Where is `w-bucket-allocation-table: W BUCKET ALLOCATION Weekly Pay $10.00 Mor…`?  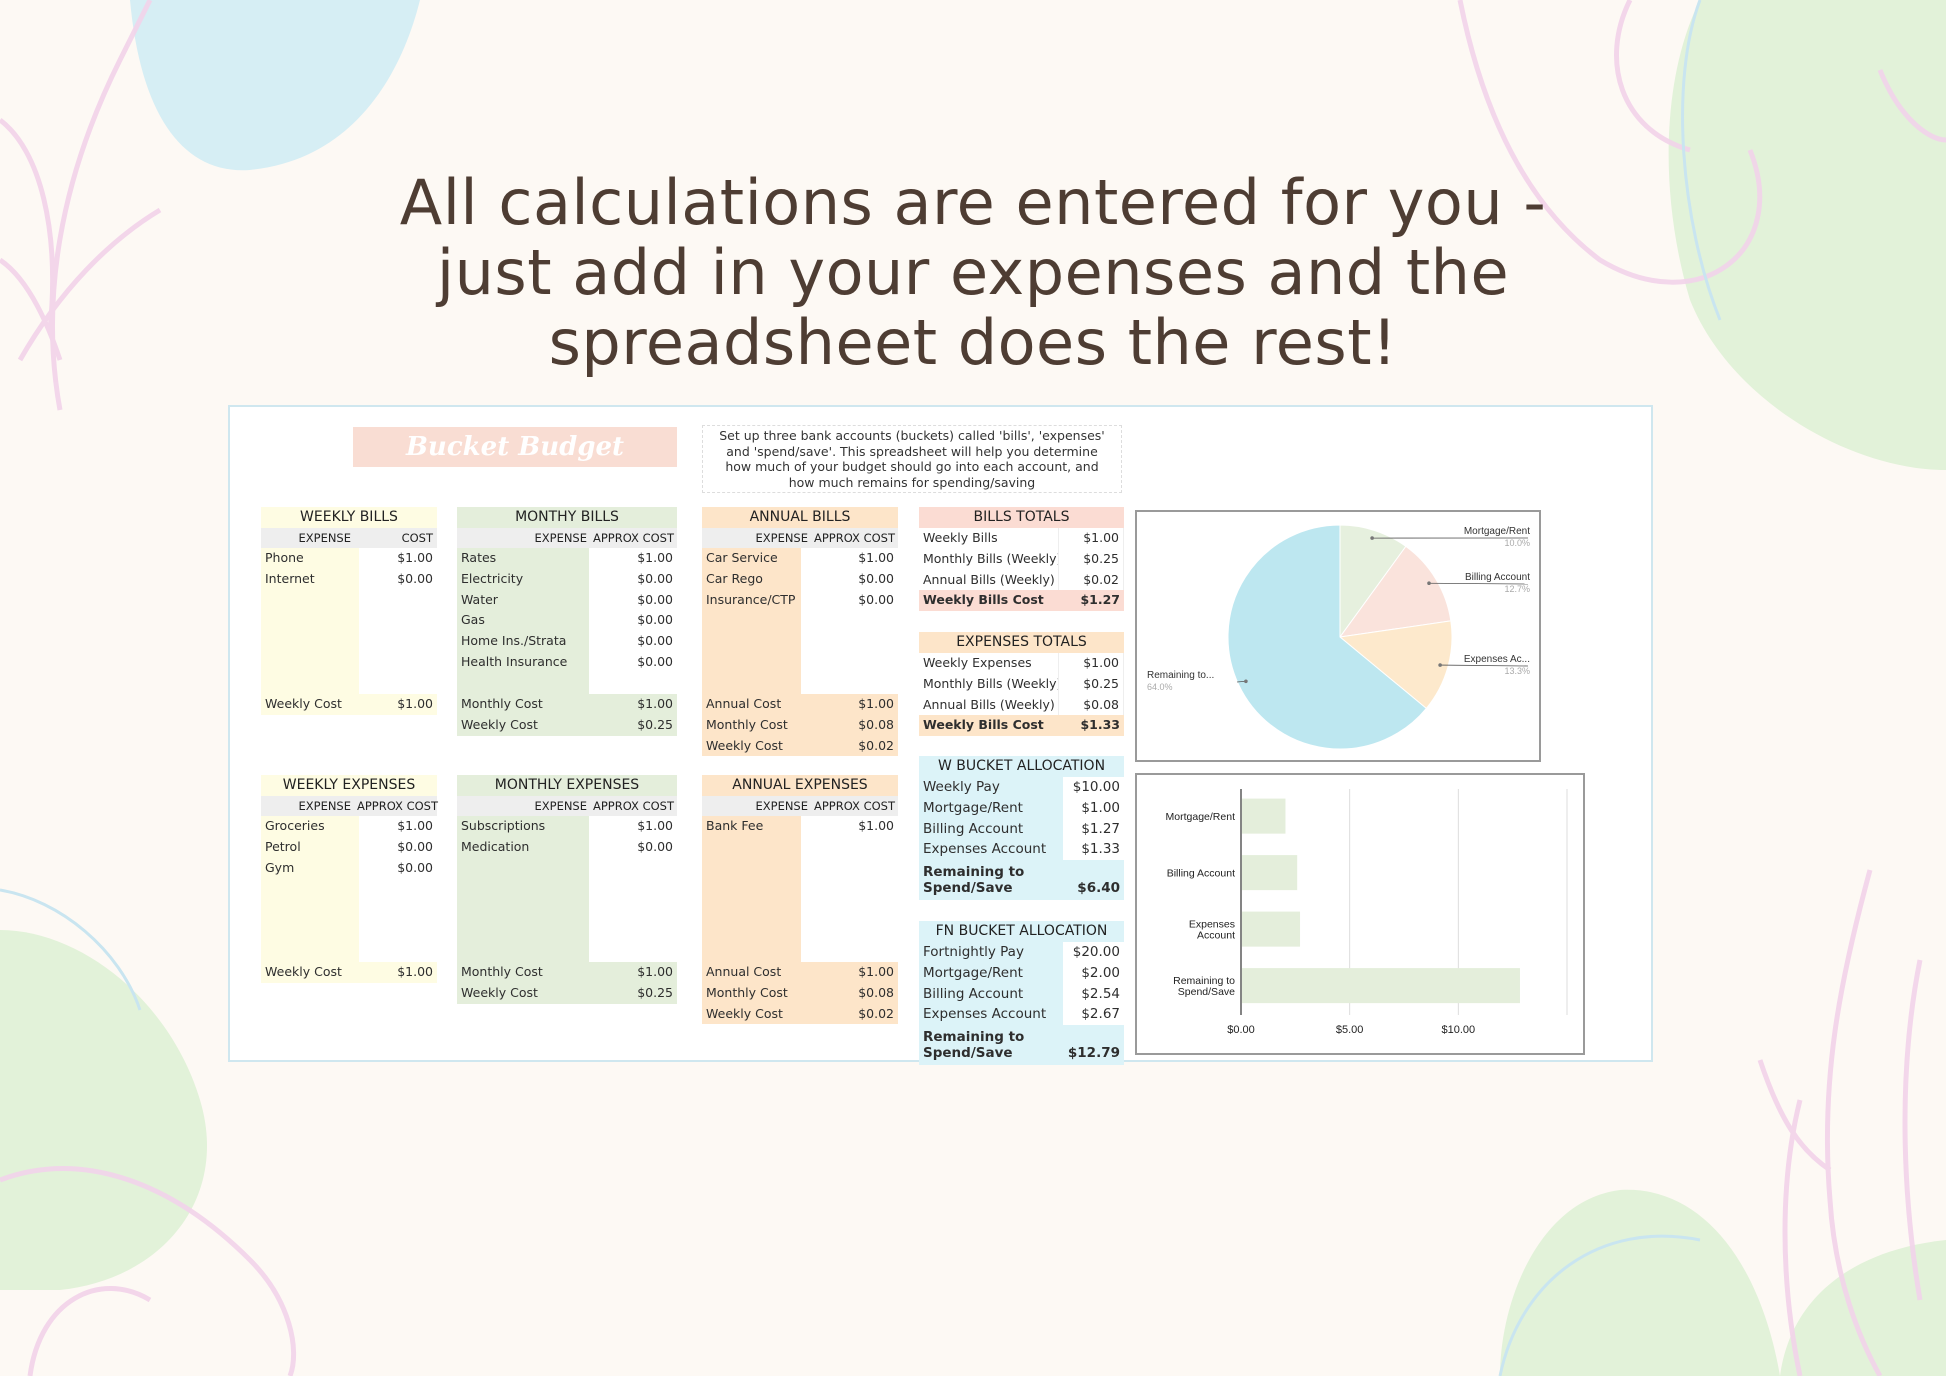
w-bucket-allocation-table: W BUCKET ALLOCATION Weekly Pay $10.00 Mor… is located at coordinates (1021, 828).